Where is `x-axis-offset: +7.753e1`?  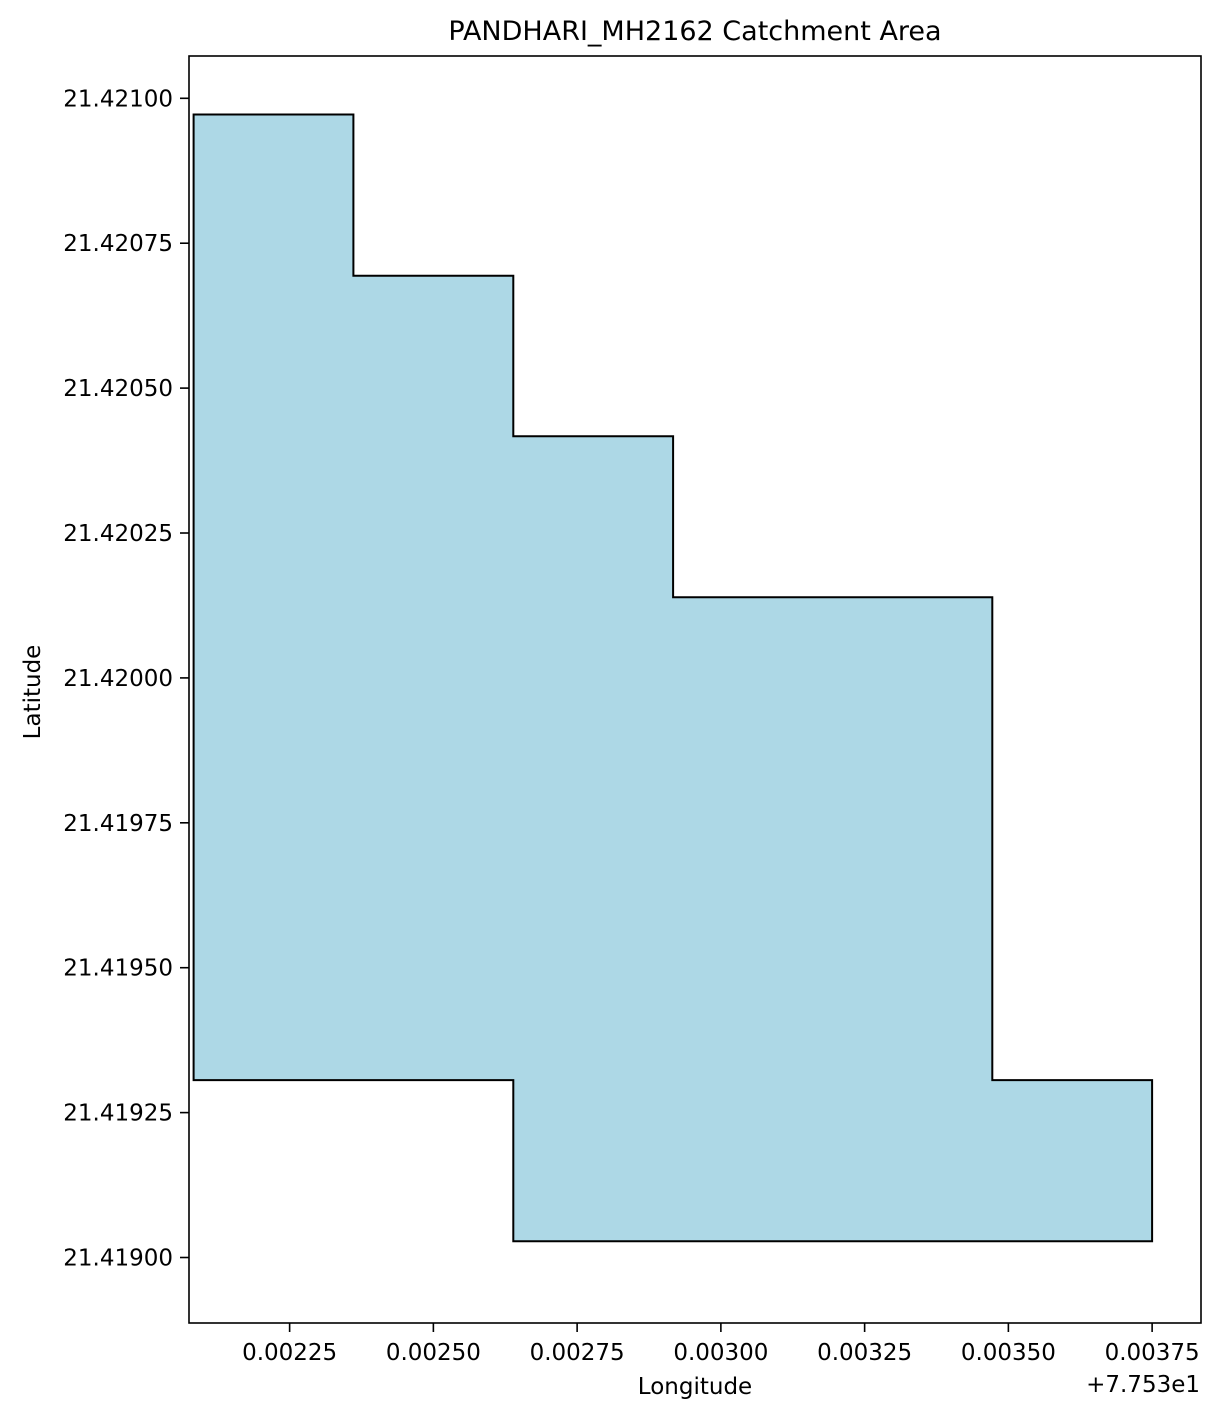 x-axis-offset: +7.753e1 is located at coordinates (1143, 1385).